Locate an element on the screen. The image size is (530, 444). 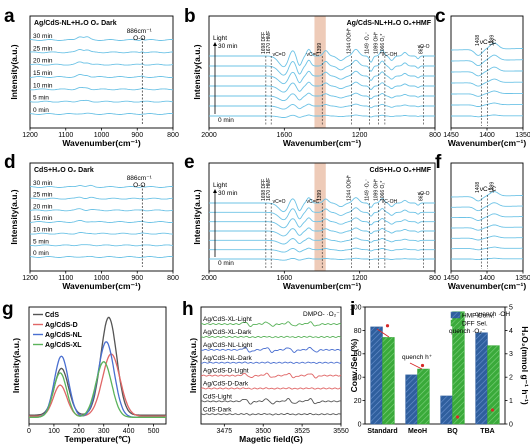
panel-g-legend-label: Ag/CdS-D is located at coordinates (61, 325).